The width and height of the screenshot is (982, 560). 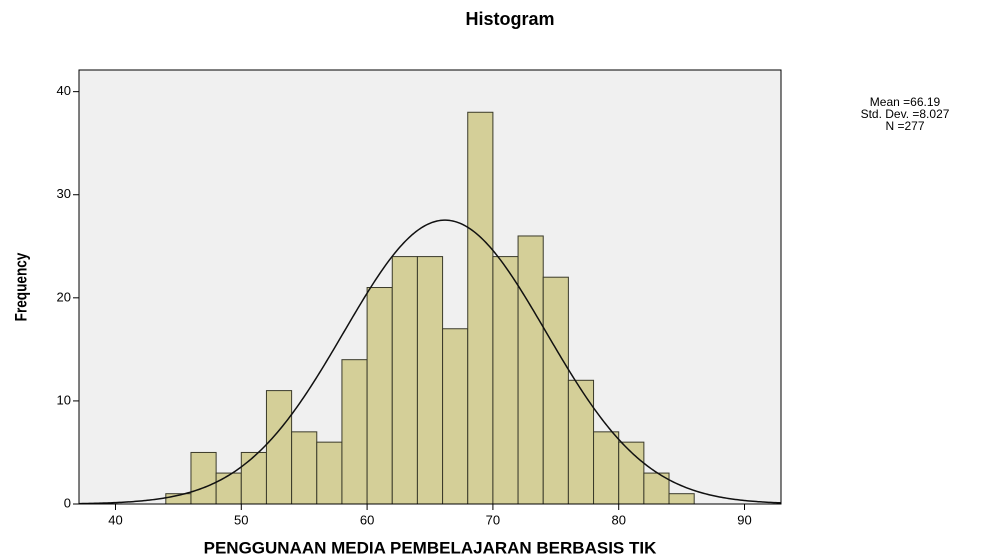 What do you see at coordinates (115, 519) in the screenshot?
I see `x-tick-label: 40` at bounding box center [115, 519].